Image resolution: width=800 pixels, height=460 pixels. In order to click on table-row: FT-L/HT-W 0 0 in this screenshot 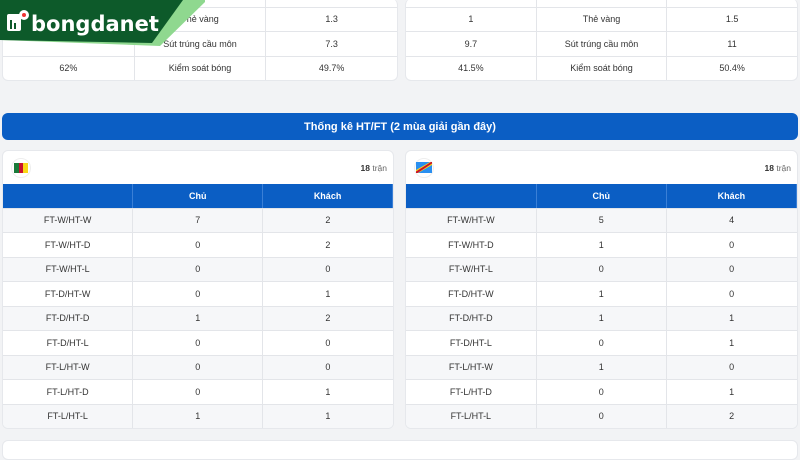, I will do `click(198, 367)`.